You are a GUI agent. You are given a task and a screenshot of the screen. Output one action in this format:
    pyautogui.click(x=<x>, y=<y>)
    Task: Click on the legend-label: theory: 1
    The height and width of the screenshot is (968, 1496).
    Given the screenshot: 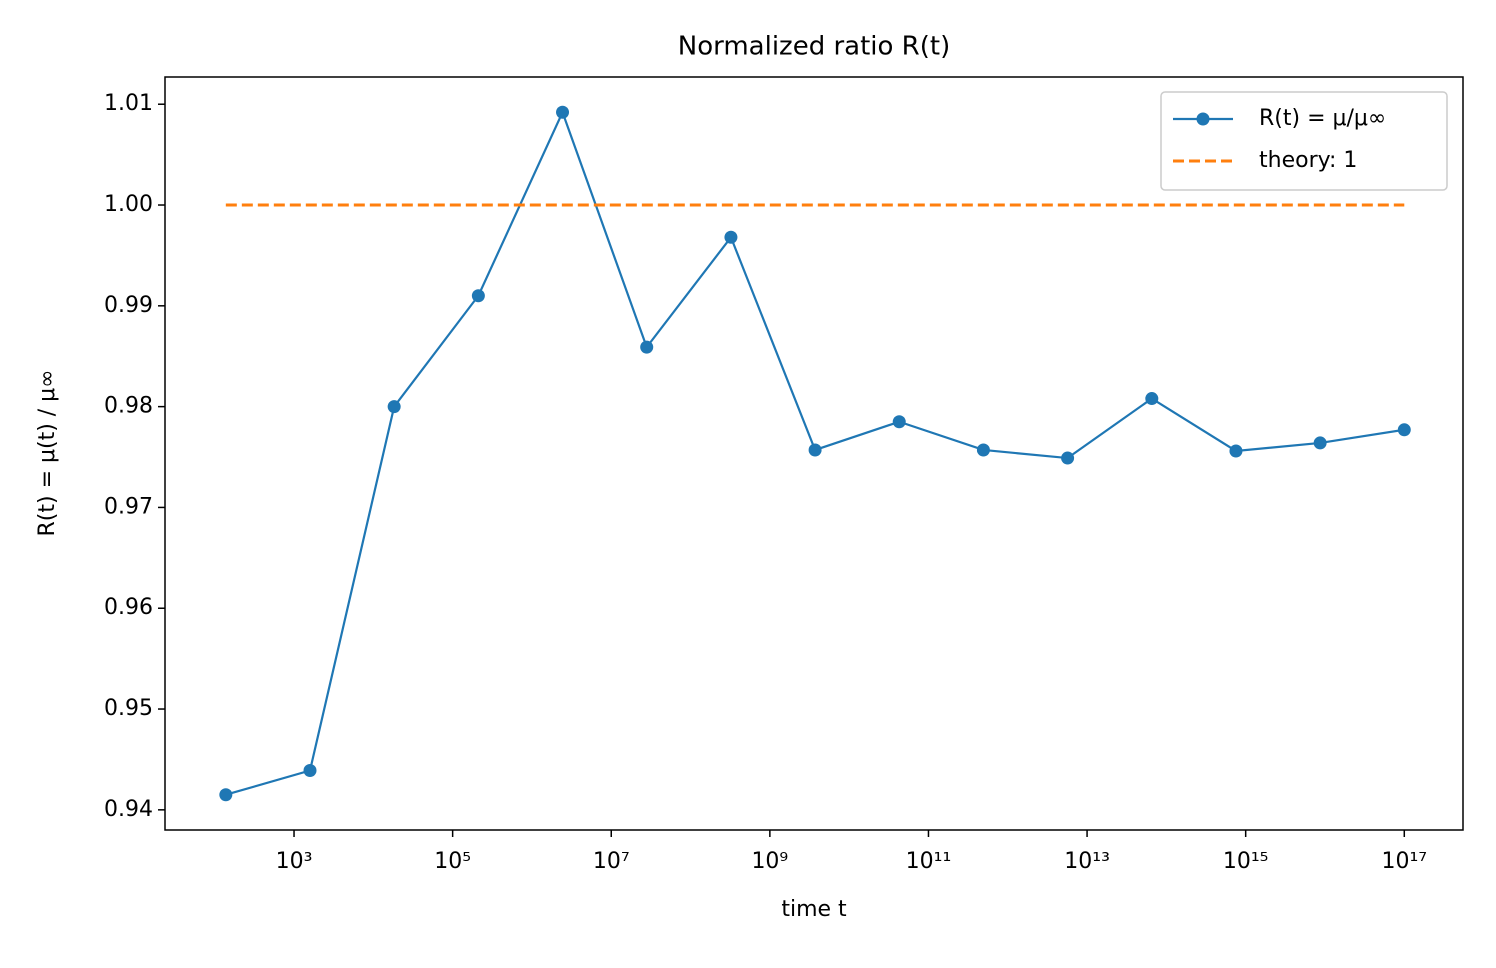 What is the action you would take?
    pyautogui.click(x=1308, y=160)
    